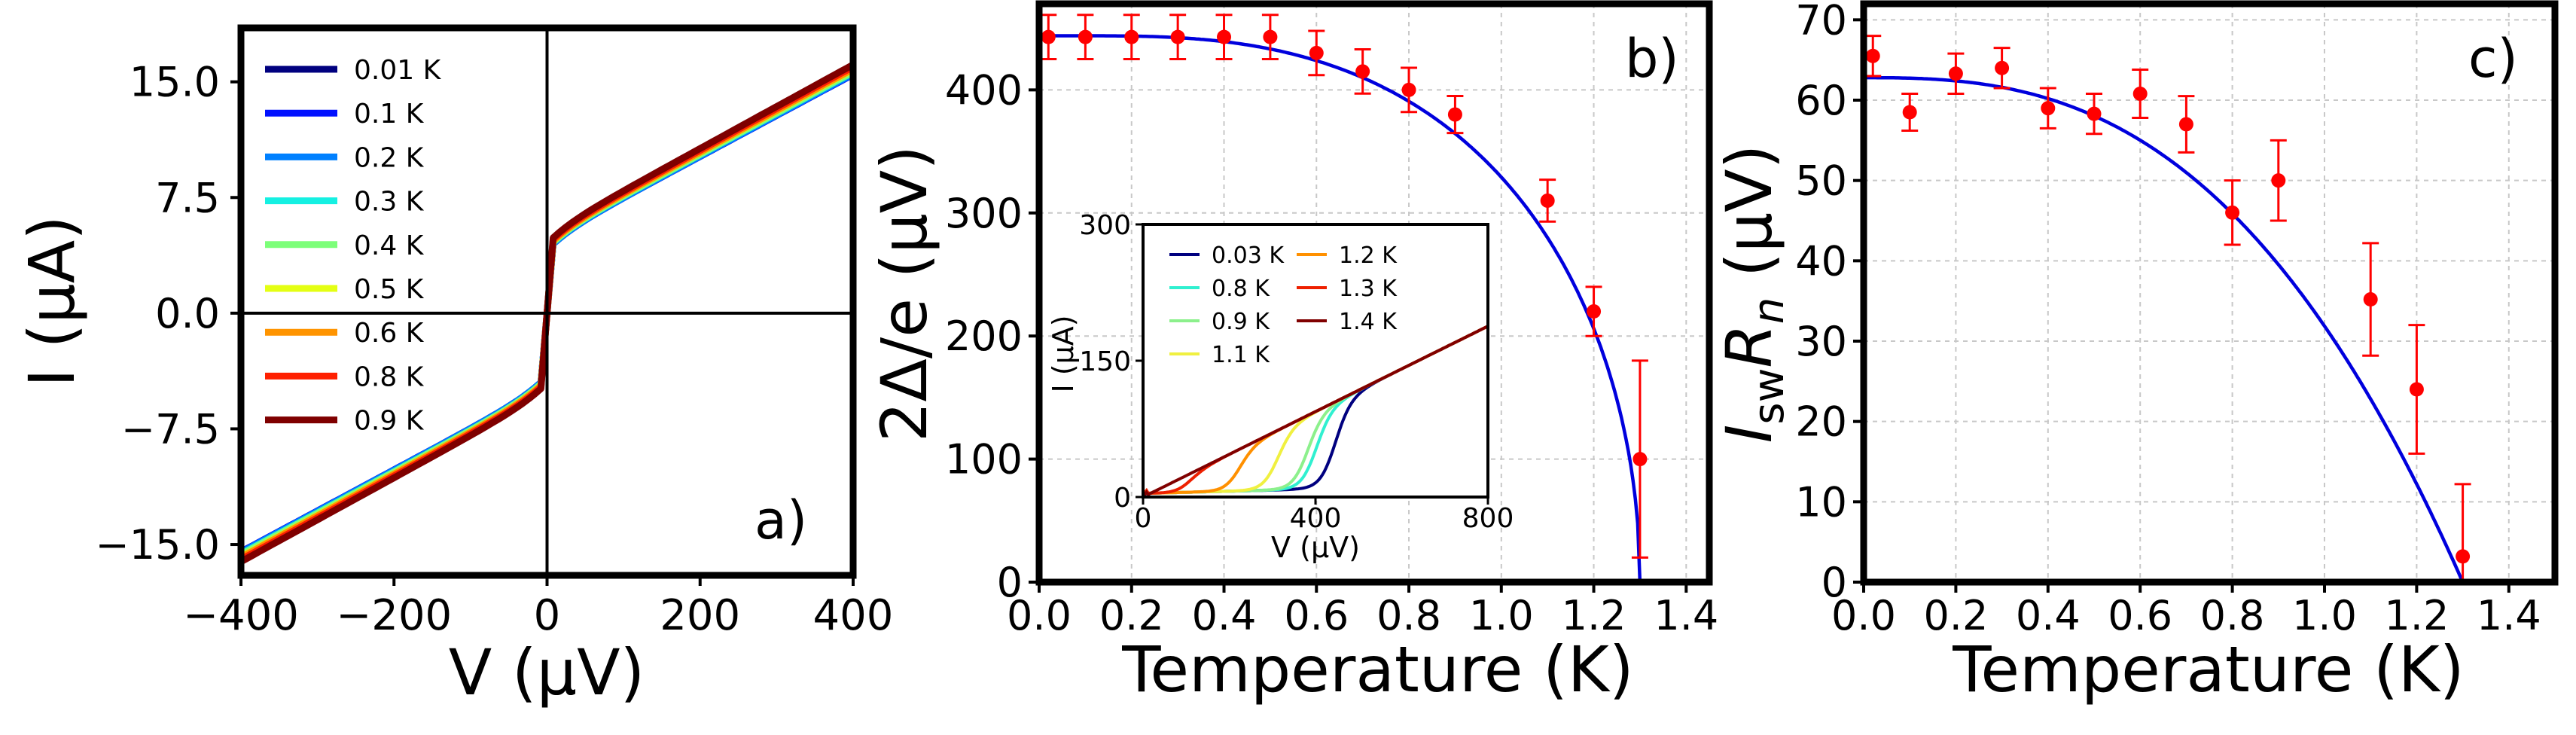 This screenshot has width=2576, height=735. What do you see at coordinates (1283, 305) in the screenshot?
I see `inset-legend: 0.03 K 0.8 K 0.9 K 1.1 K 1.2 K 1.3 K 1.4 K` at bounding box center [1283, 305].